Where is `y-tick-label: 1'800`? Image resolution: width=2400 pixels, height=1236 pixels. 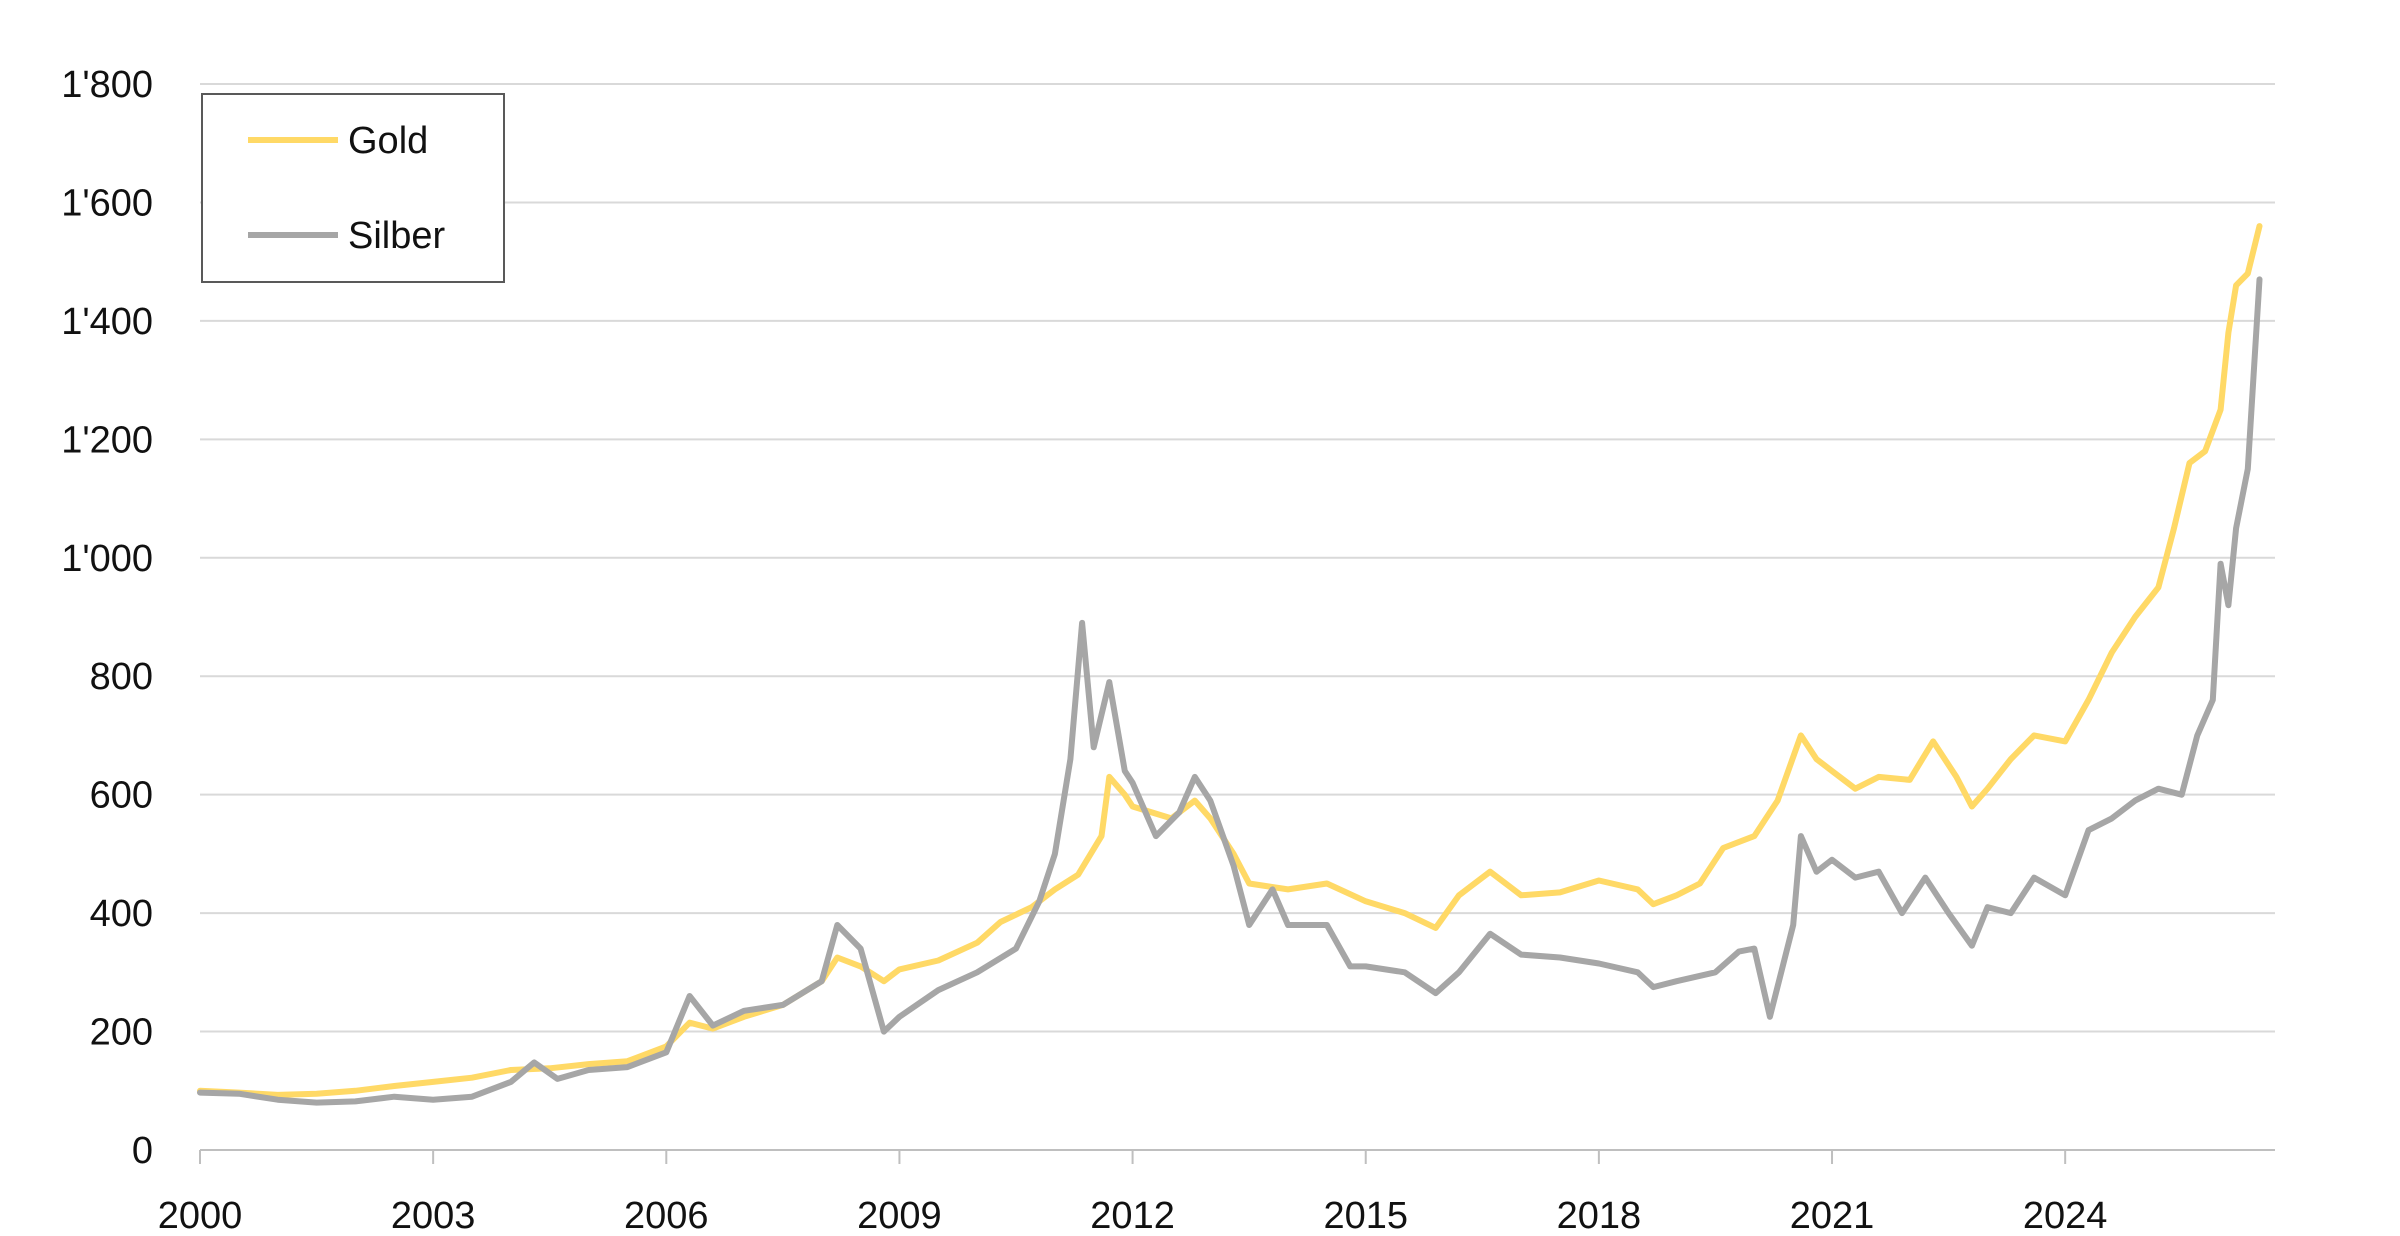 y-tick-label: 1'800 is located at coordinates (107, 85).